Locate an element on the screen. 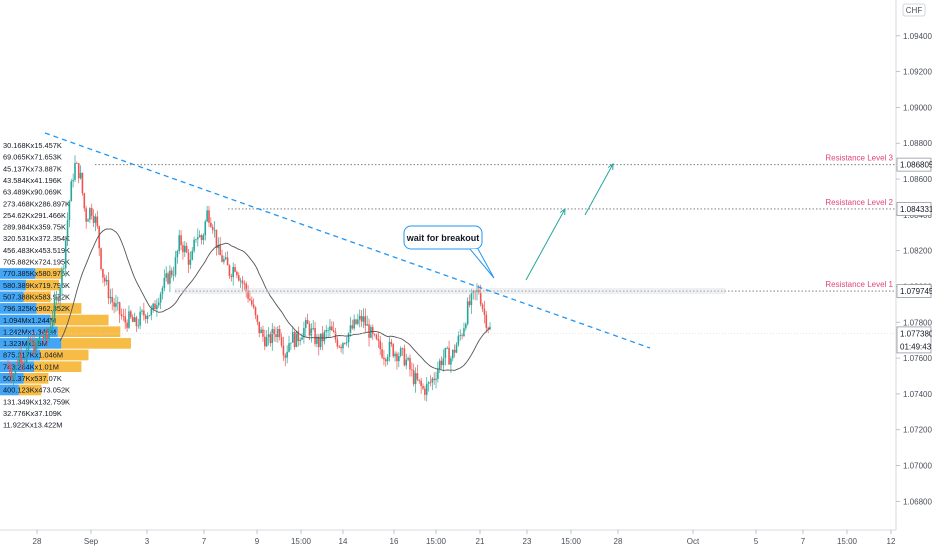  moving-average-line is located at coordinates (275, 299).